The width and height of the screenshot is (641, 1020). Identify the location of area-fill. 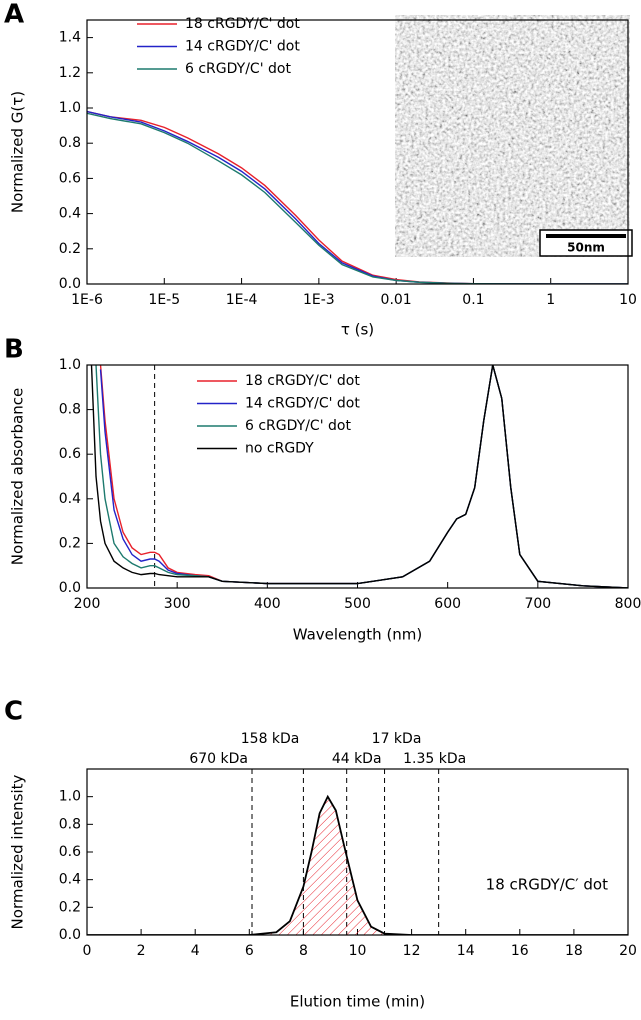
(357, 865).